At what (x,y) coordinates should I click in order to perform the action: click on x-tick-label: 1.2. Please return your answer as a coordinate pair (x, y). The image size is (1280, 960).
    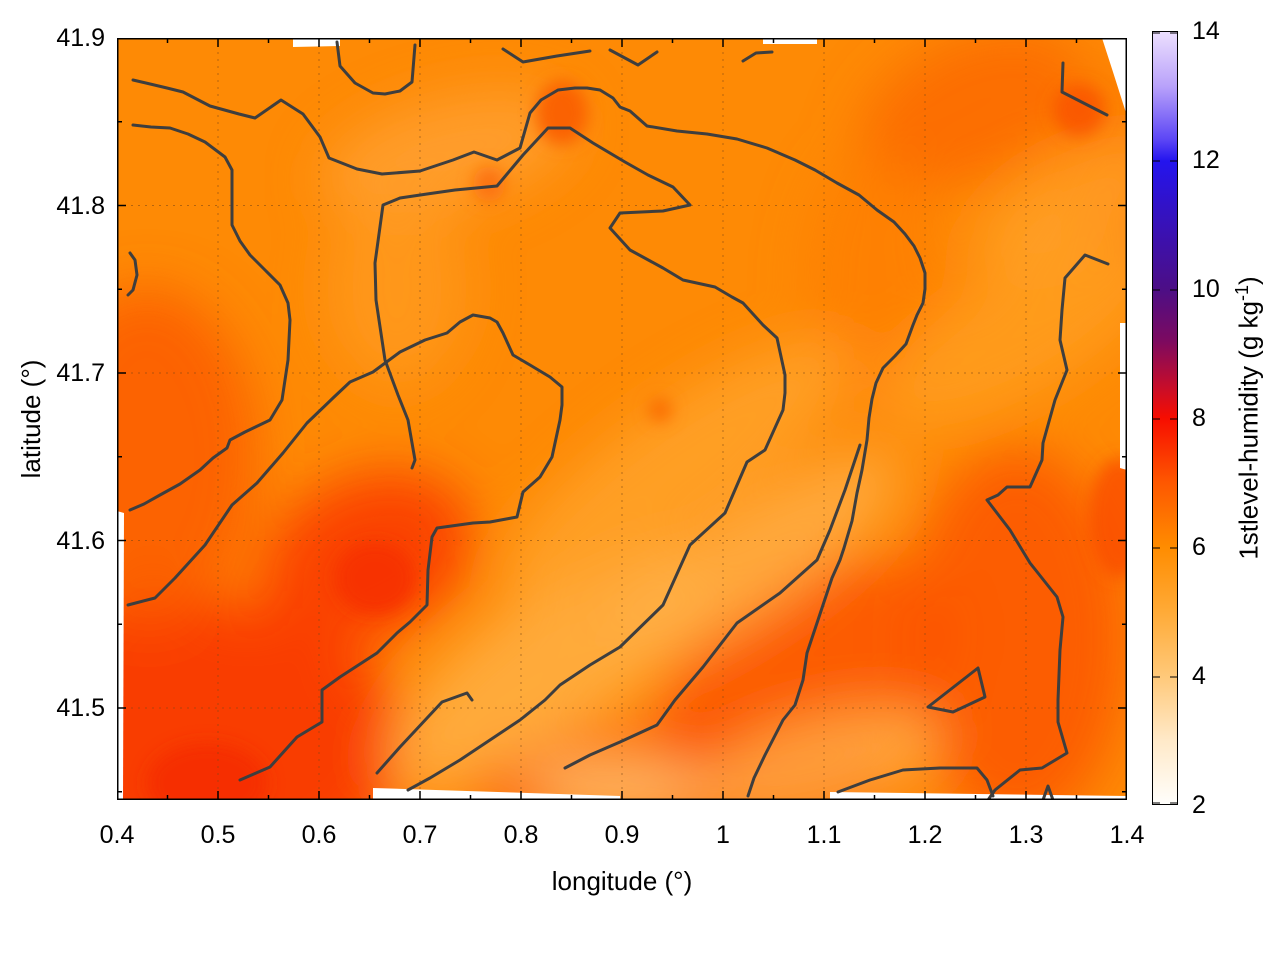
    Looking at the image, I should click on (925, 835).